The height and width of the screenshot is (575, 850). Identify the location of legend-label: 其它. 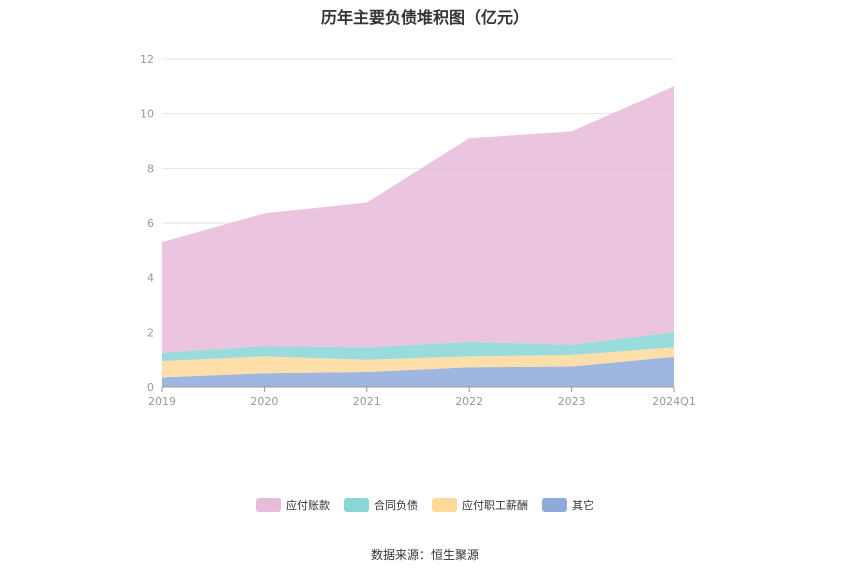
(583, 505).